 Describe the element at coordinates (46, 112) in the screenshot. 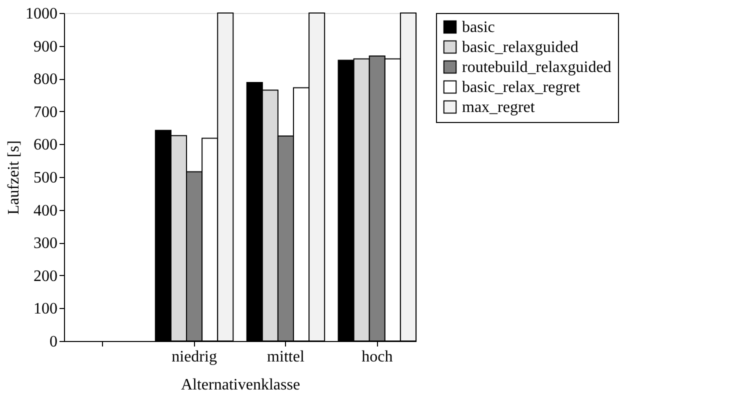

I see `y-tick-label: 700` at that location.